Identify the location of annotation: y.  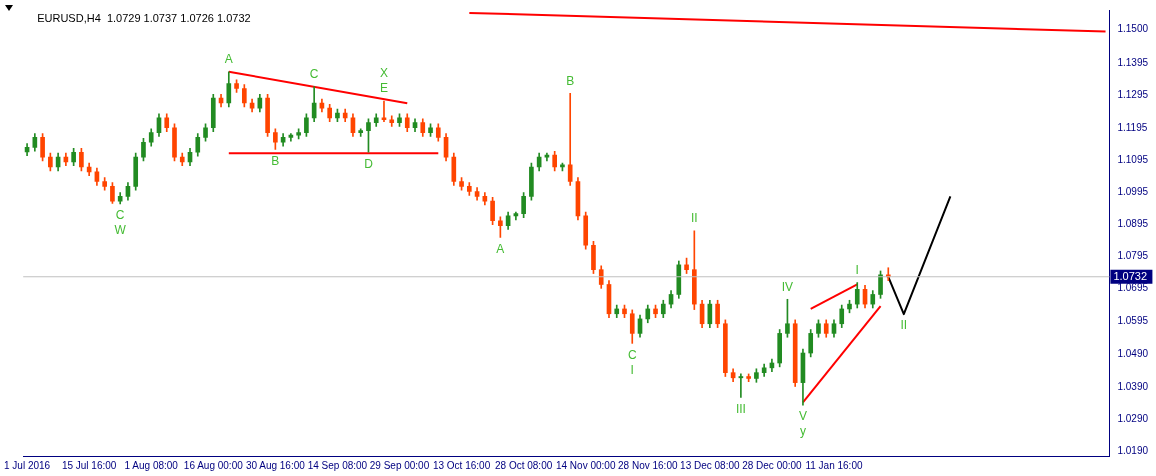
(802, 431).